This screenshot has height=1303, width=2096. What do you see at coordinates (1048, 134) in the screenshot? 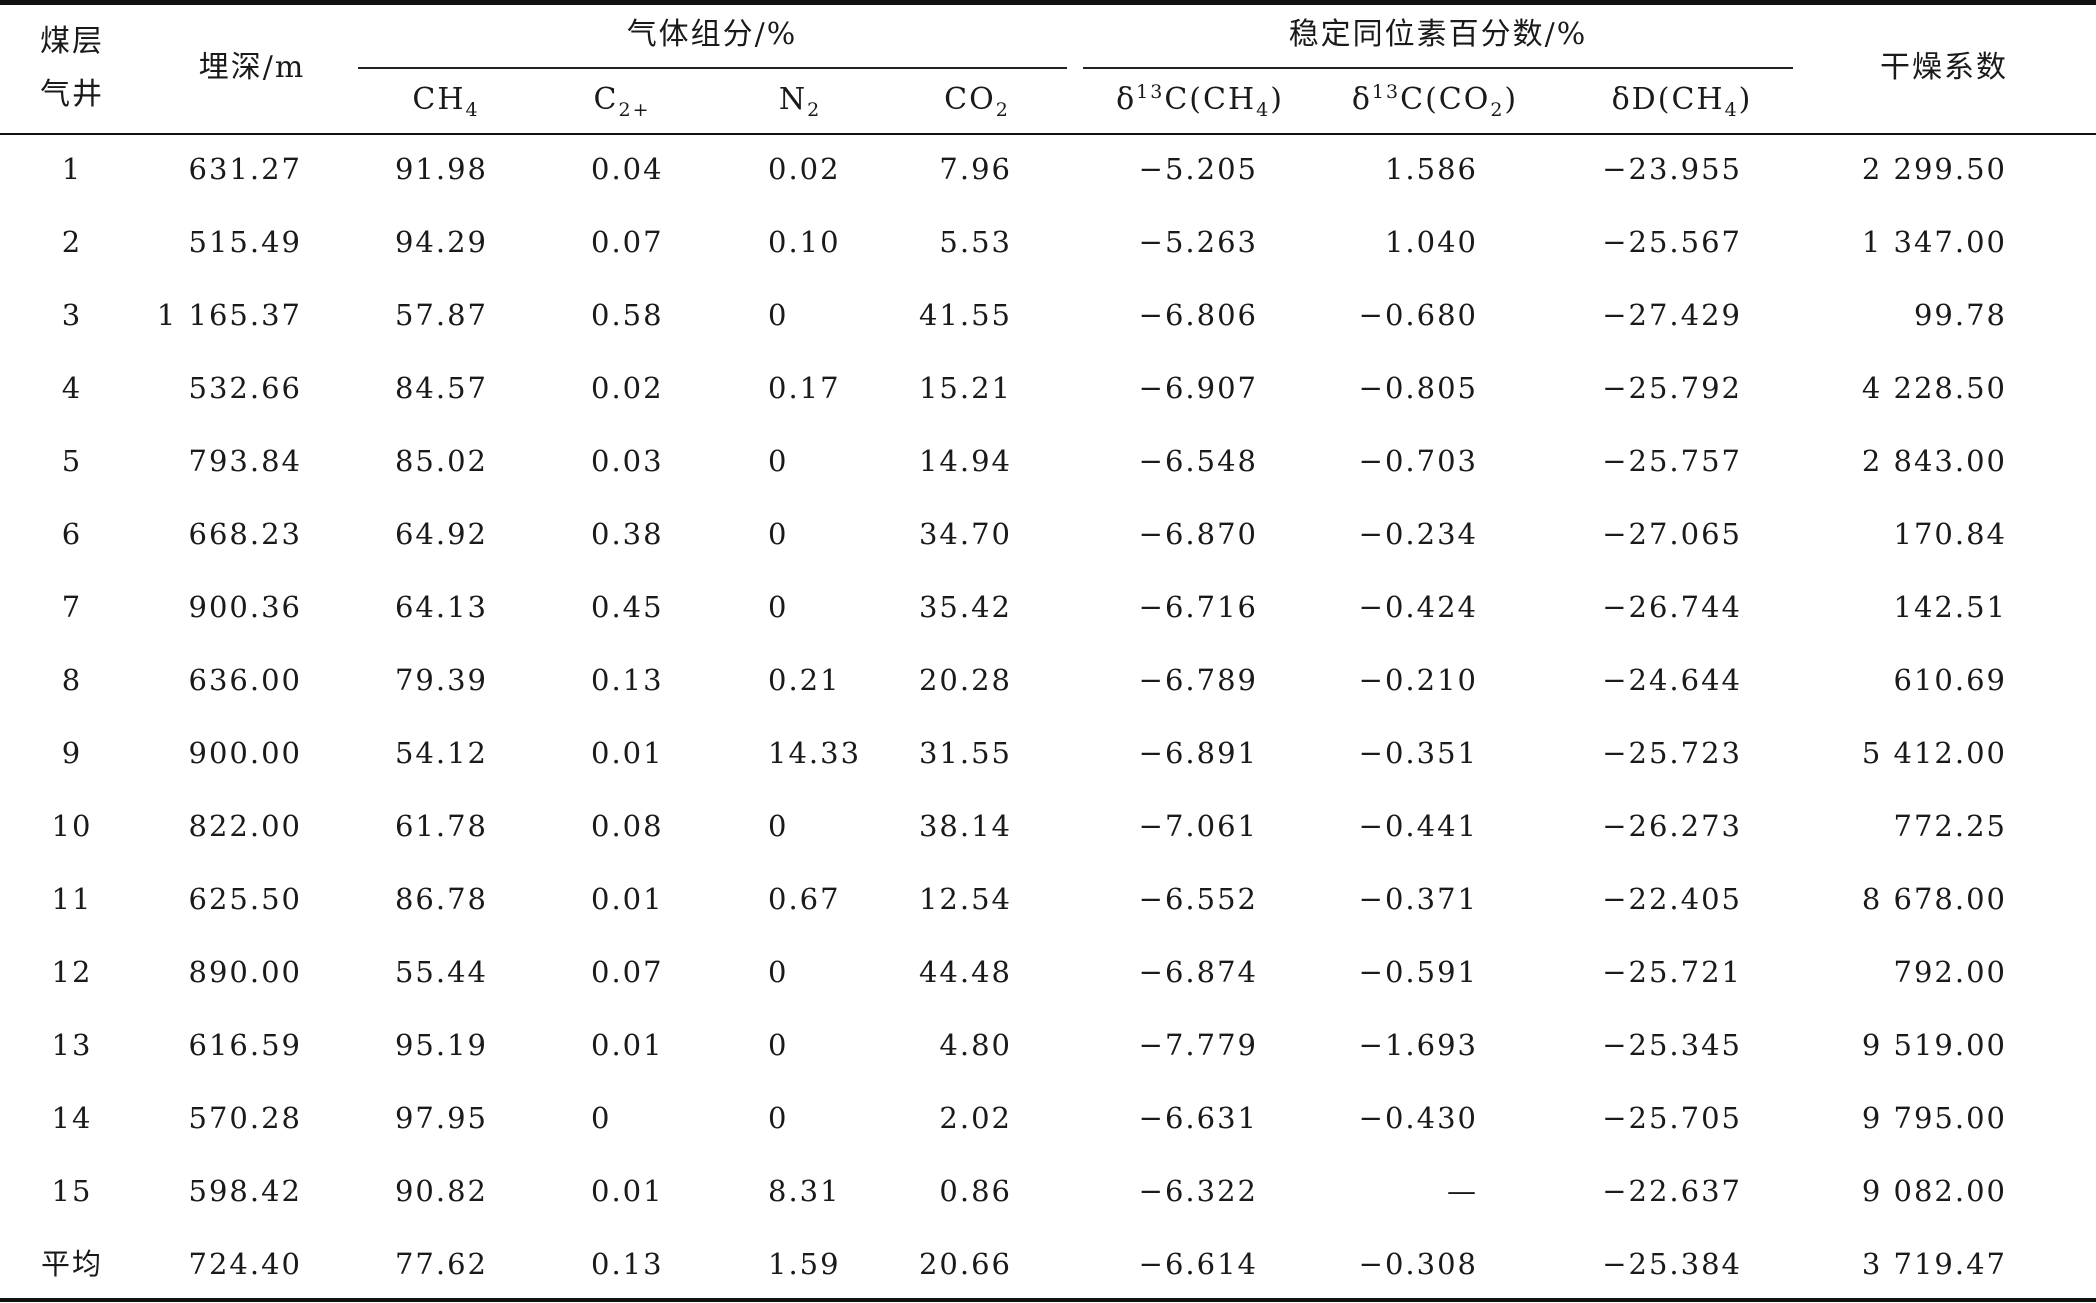
I see `header-bottom-rule` at bounding box center [1048, 134].